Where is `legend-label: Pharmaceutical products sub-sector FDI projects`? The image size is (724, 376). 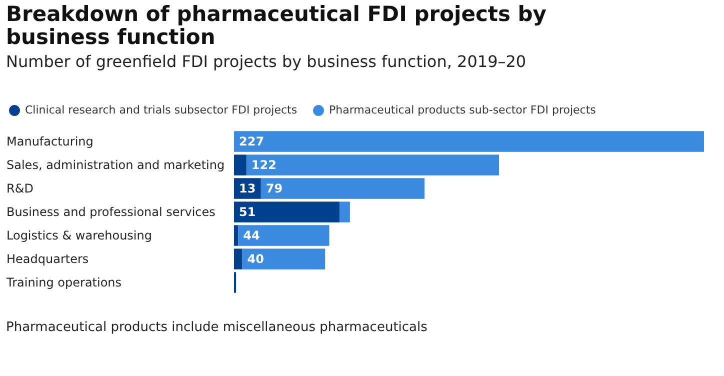 legend-label: Pharmaceutical products sub-sector FDI projects is located at coordinates (462, 110).